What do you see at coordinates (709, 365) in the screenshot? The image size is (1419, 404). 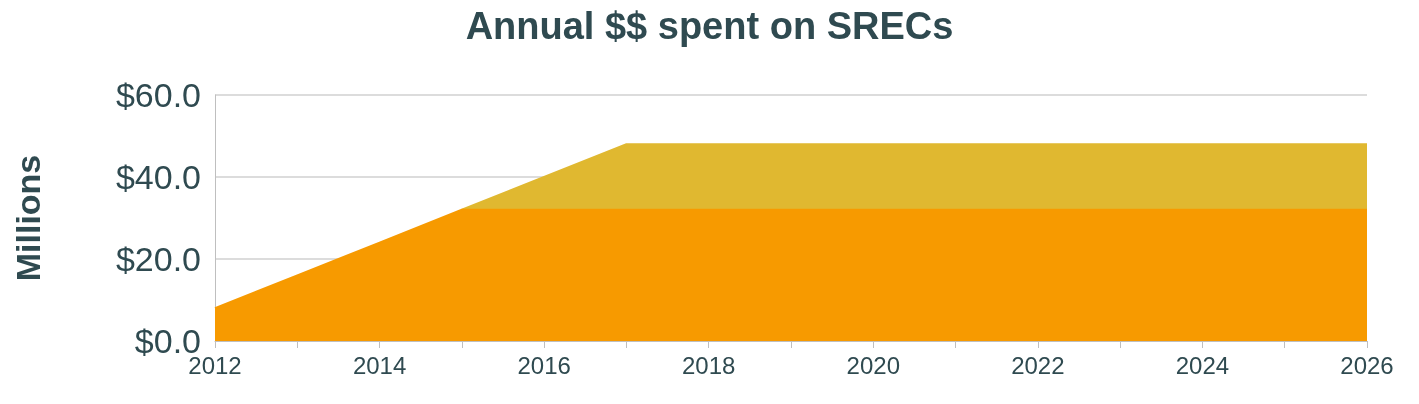 I see `x-tick-label: 2018` at bounding box center [709, 365].